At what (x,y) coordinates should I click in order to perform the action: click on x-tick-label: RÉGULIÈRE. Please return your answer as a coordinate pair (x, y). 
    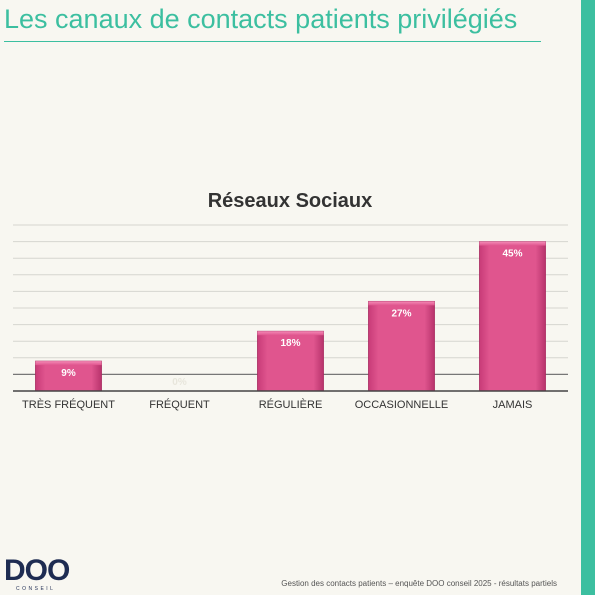
    Looking at the image, I should click on (291, 404).